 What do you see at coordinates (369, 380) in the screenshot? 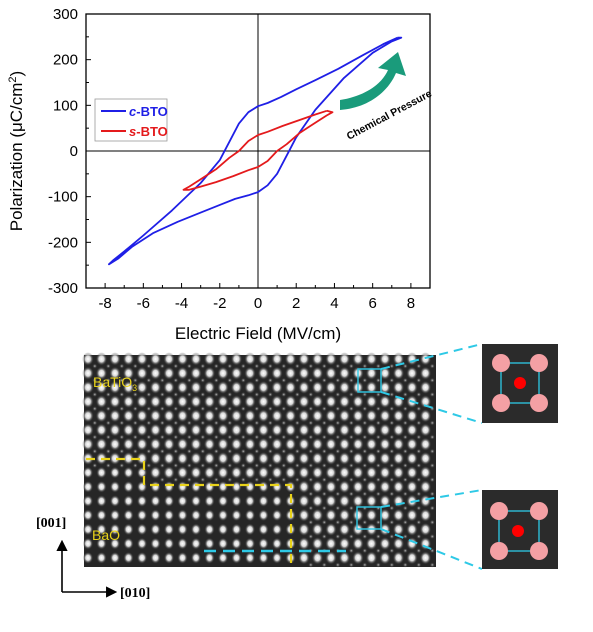
I see `selection-box-top` at bounding box center [369, 380].